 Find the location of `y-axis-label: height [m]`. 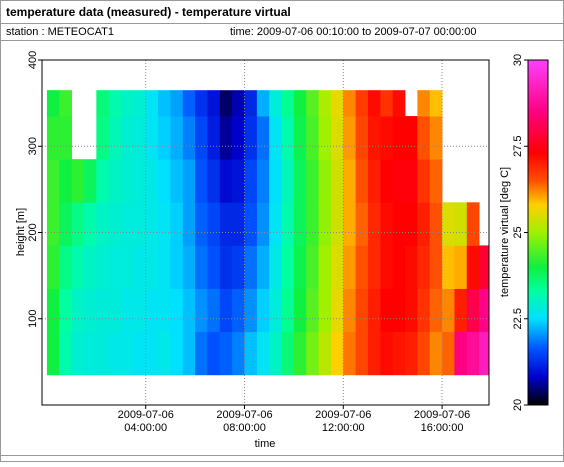

y-axis-label: height [m] is located at coordinates (21, 232).